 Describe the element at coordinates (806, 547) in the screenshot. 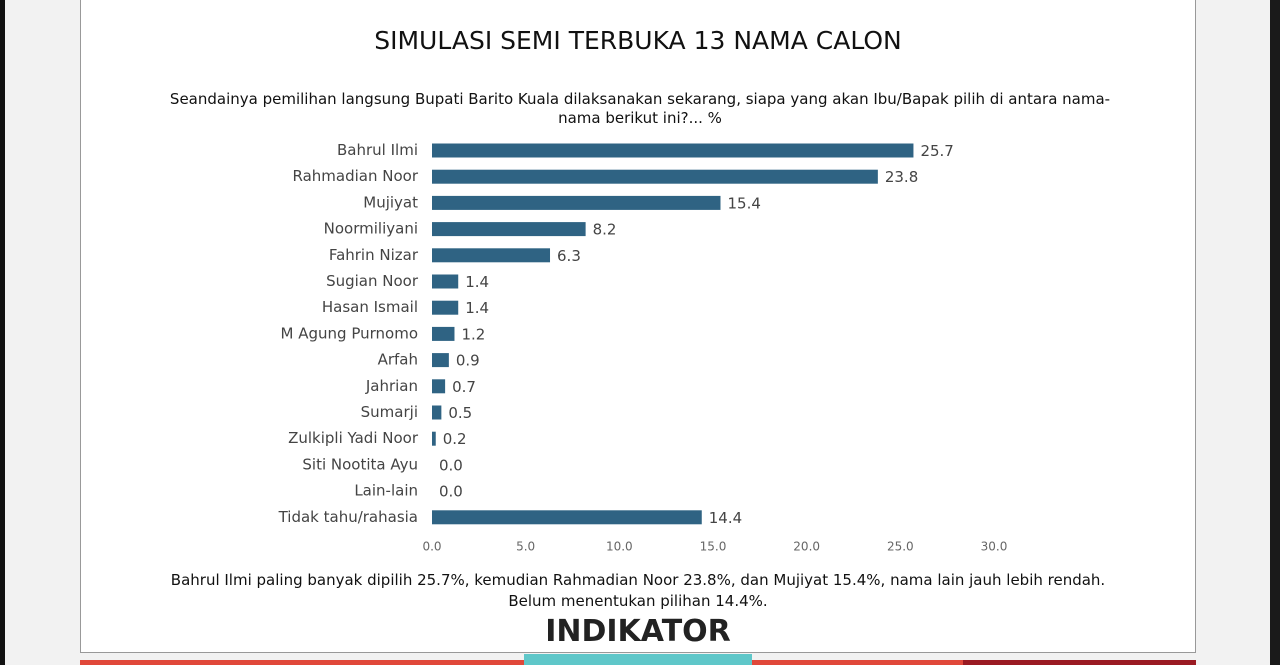

I see `x-tick-label: 20.0` at that location.